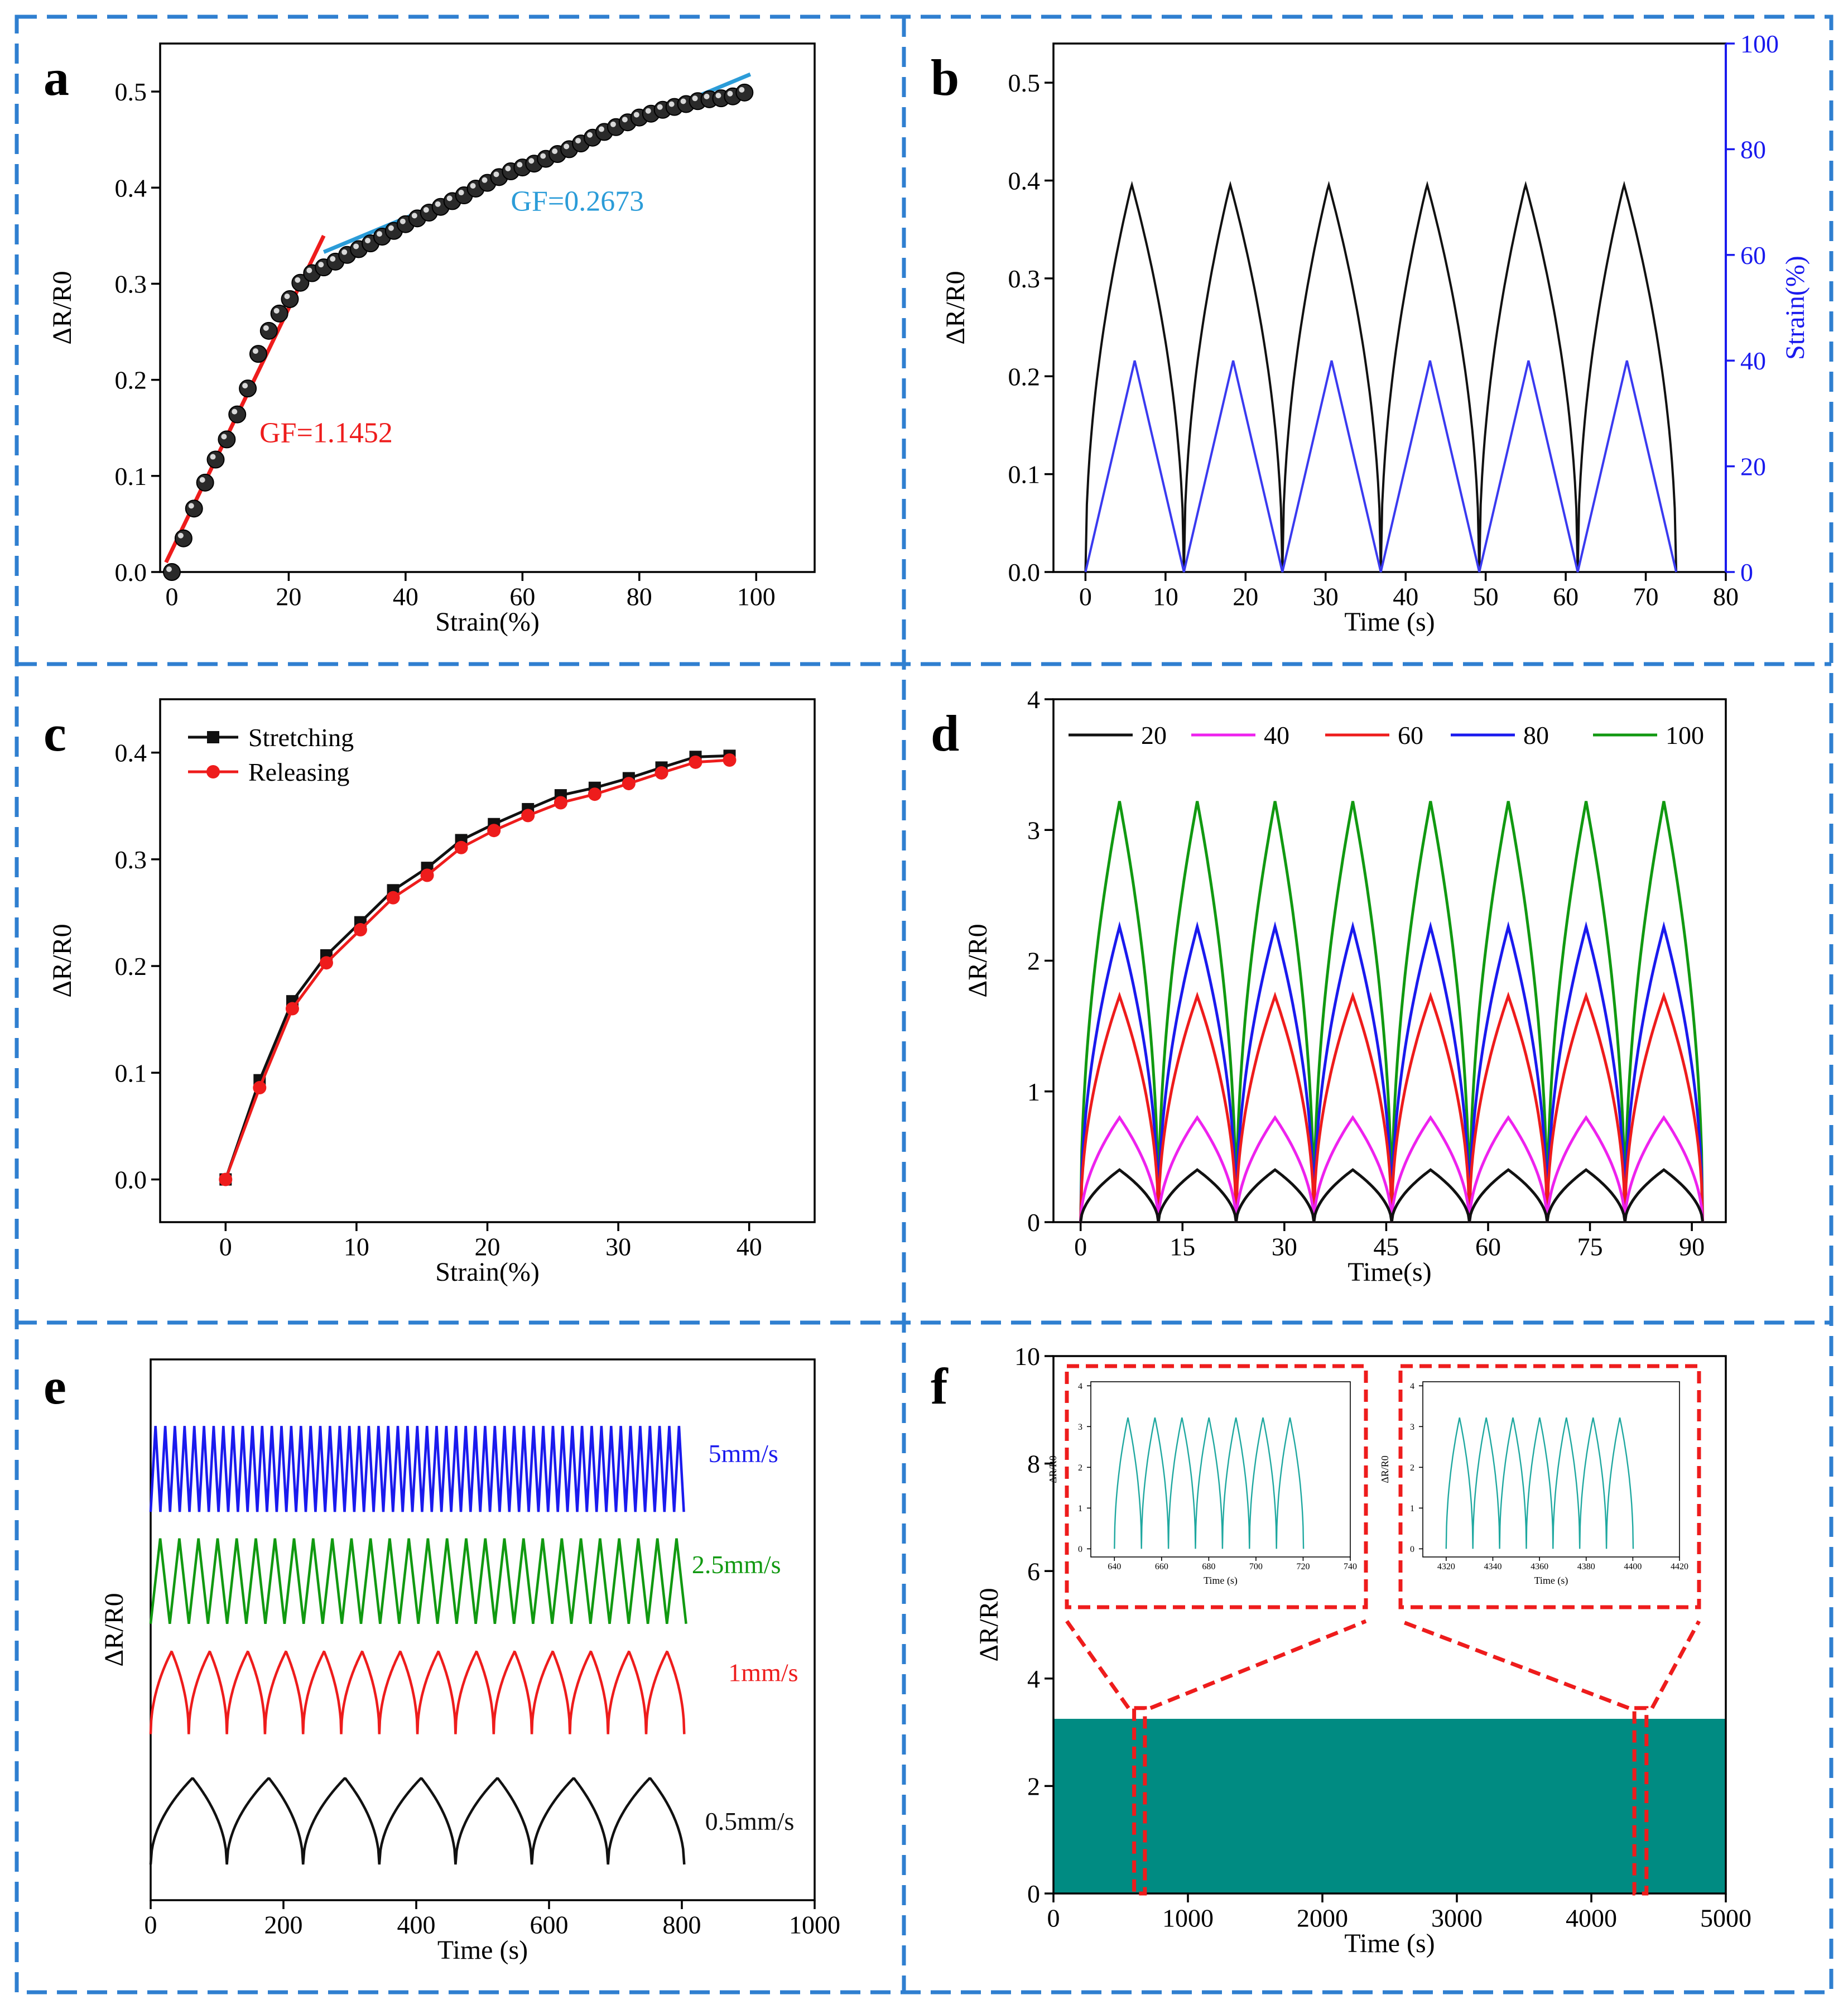  I want to click on y-tick-label: 0.0, so click(131, 572).